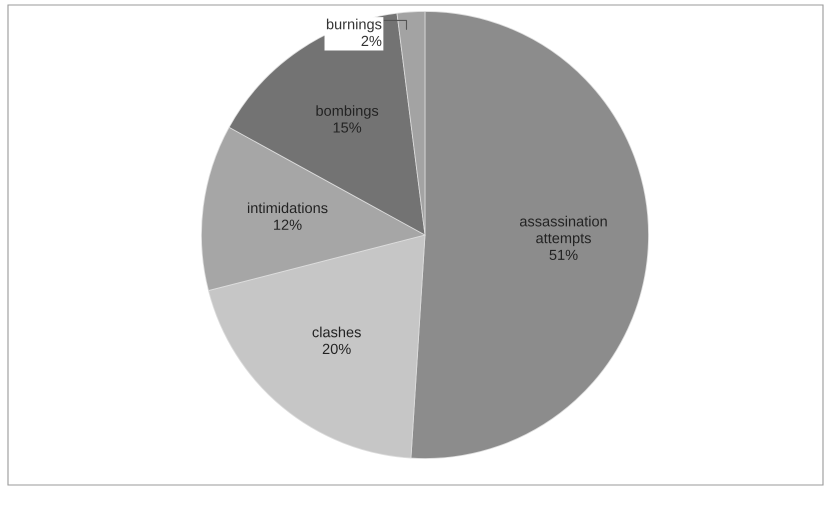 This screenshot has width=828, height=515. Describe the element at coordinates (564, 255) in the screenshot. I see `data-label: 51%` at that location.